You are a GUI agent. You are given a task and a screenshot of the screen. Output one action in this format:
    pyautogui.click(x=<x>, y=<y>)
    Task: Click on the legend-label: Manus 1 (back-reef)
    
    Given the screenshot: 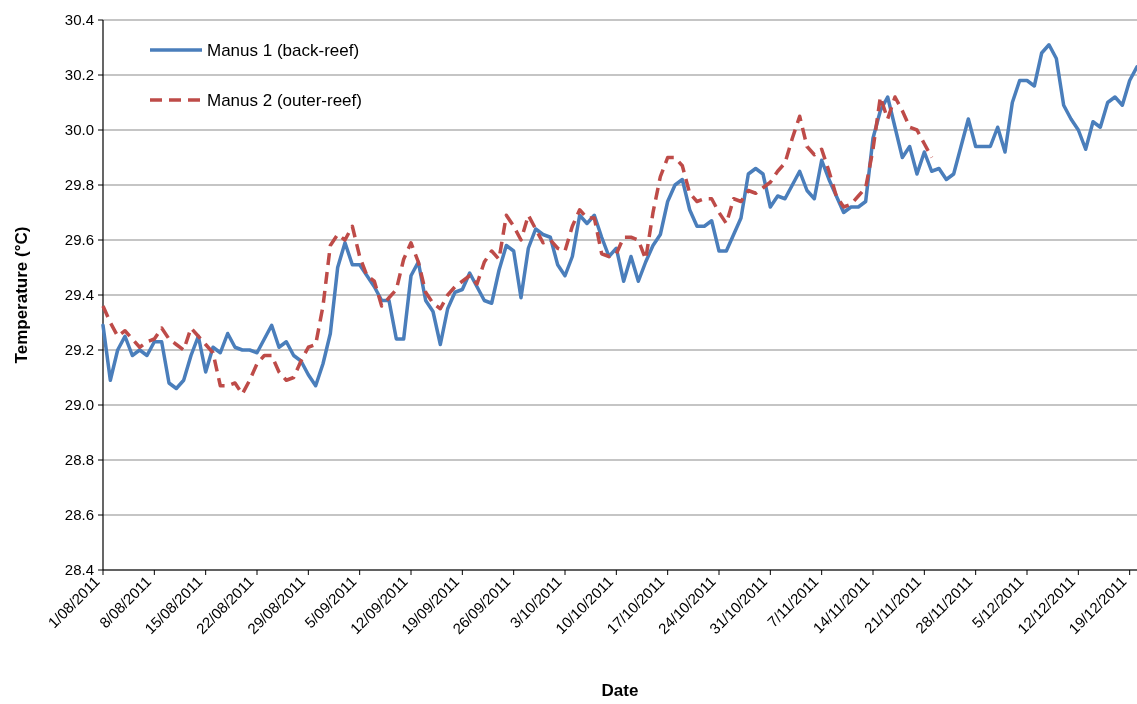 What is the action you would take?
    pyautogui.click(x=283, y=50)
    